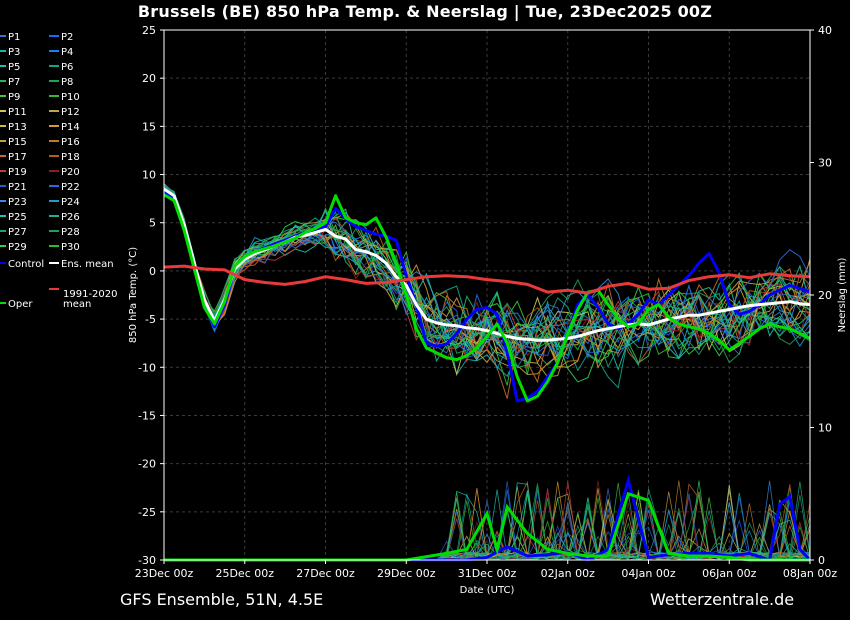 The height and width of the screenshot is (620, 850). I want to click on source-label: Wetterzentrale.de, so click(722, 599).